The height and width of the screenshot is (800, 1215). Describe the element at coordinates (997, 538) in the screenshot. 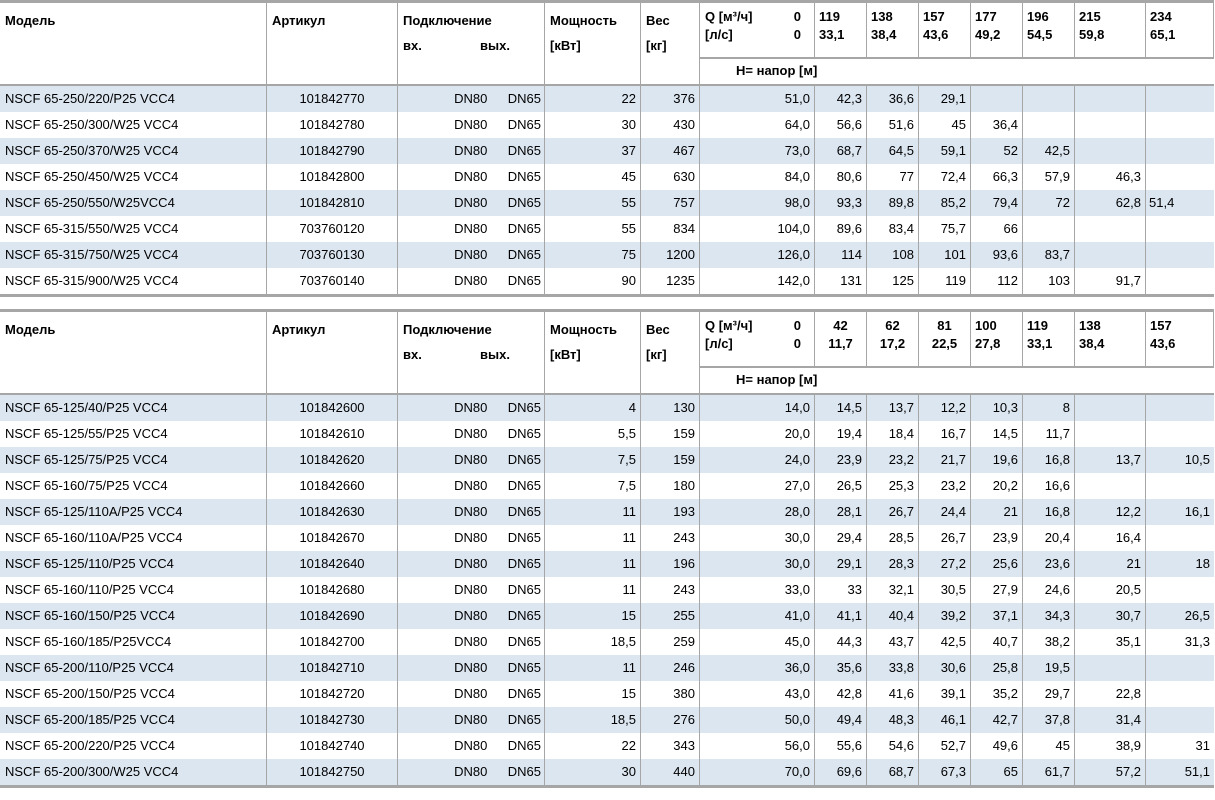

I see `head-value-cell: 23,9` at that location.